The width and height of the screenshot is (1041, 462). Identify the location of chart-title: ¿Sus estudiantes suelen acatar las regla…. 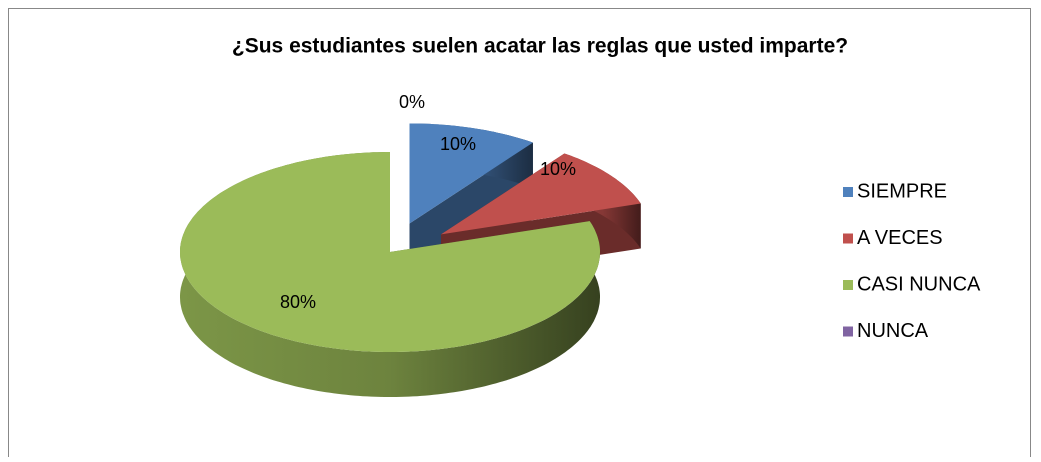
(540, 46).